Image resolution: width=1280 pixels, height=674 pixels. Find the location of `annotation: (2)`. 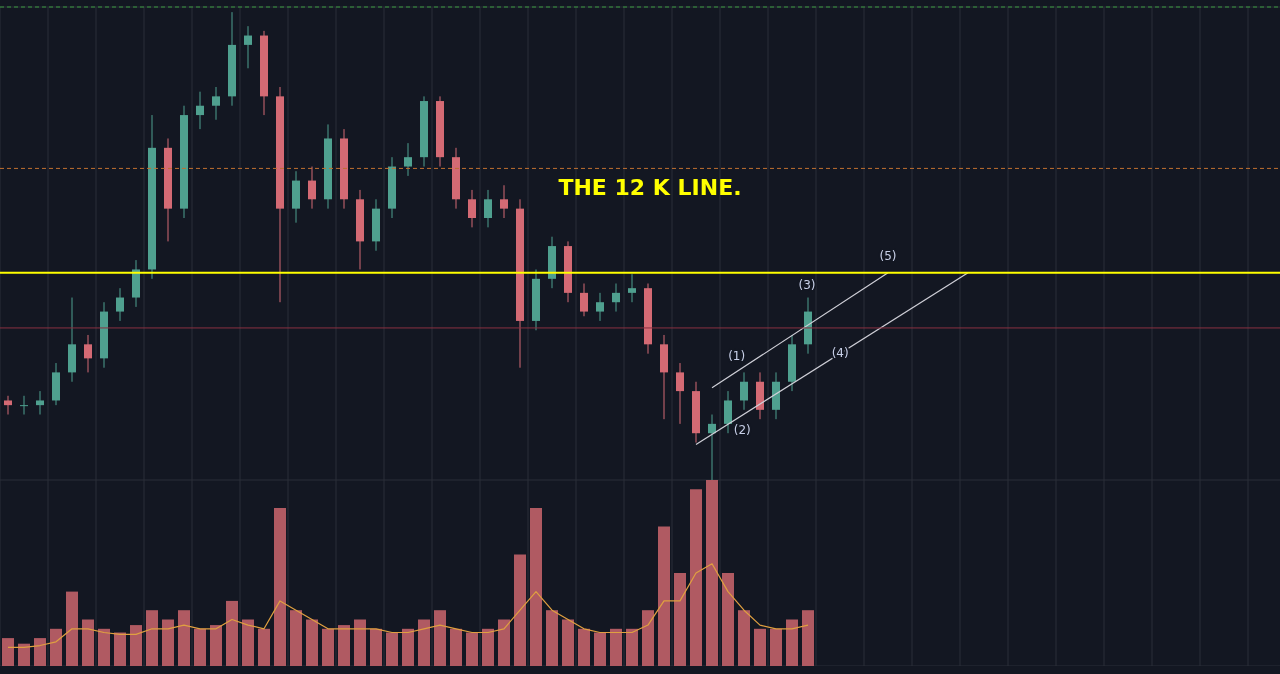

annotation: (2) is located at coordinates (742, 429).